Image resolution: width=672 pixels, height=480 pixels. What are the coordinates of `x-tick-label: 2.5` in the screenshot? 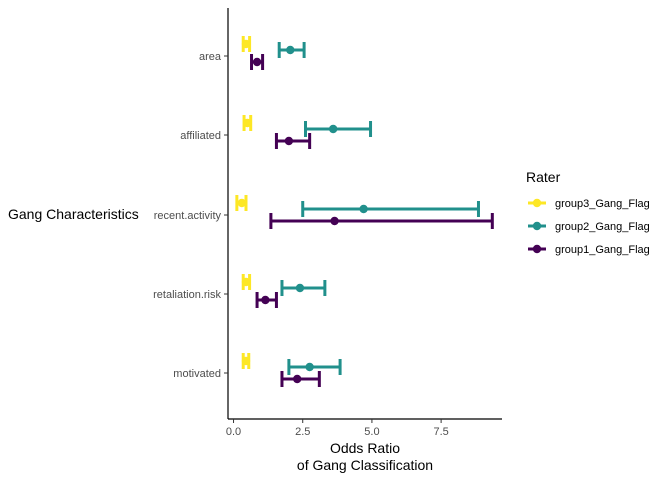 It's located at (302, 432).